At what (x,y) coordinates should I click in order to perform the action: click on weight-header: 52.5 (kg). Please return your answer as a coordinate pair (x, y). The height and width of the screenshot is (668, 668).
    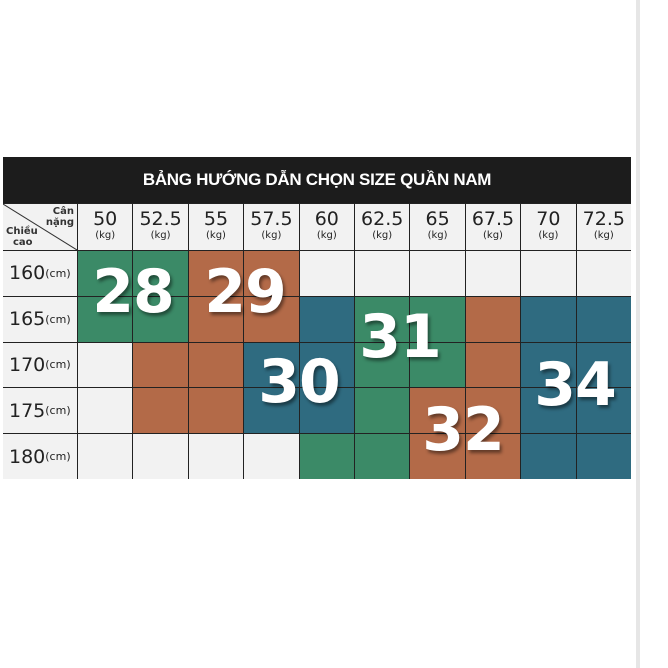
    Looking at the image, I should click on (160, 227).